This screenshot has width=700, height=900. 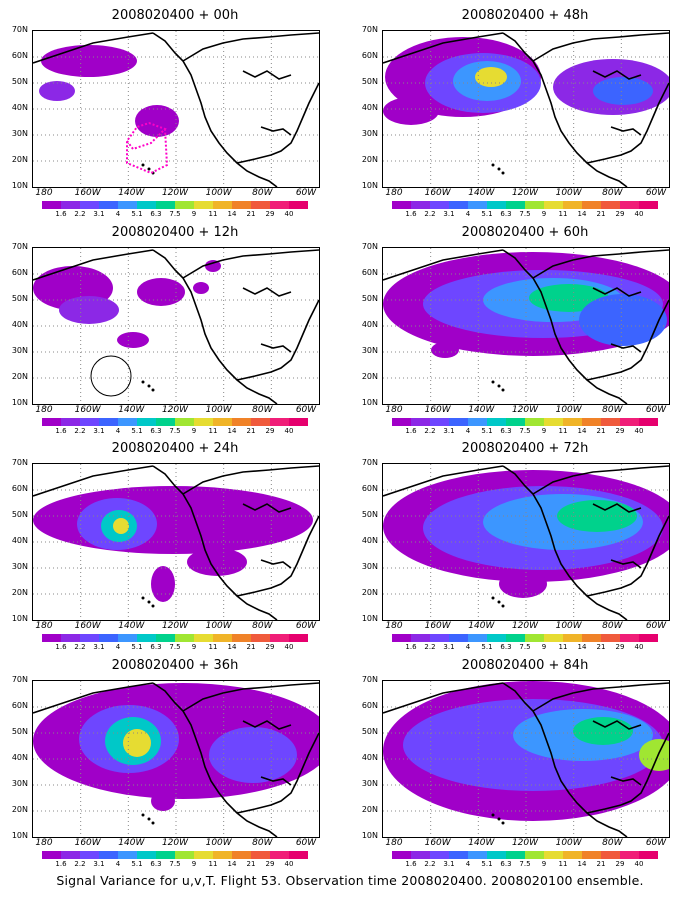 I want to click on colorbar-level-label: 14, so click(x=232, y=214).